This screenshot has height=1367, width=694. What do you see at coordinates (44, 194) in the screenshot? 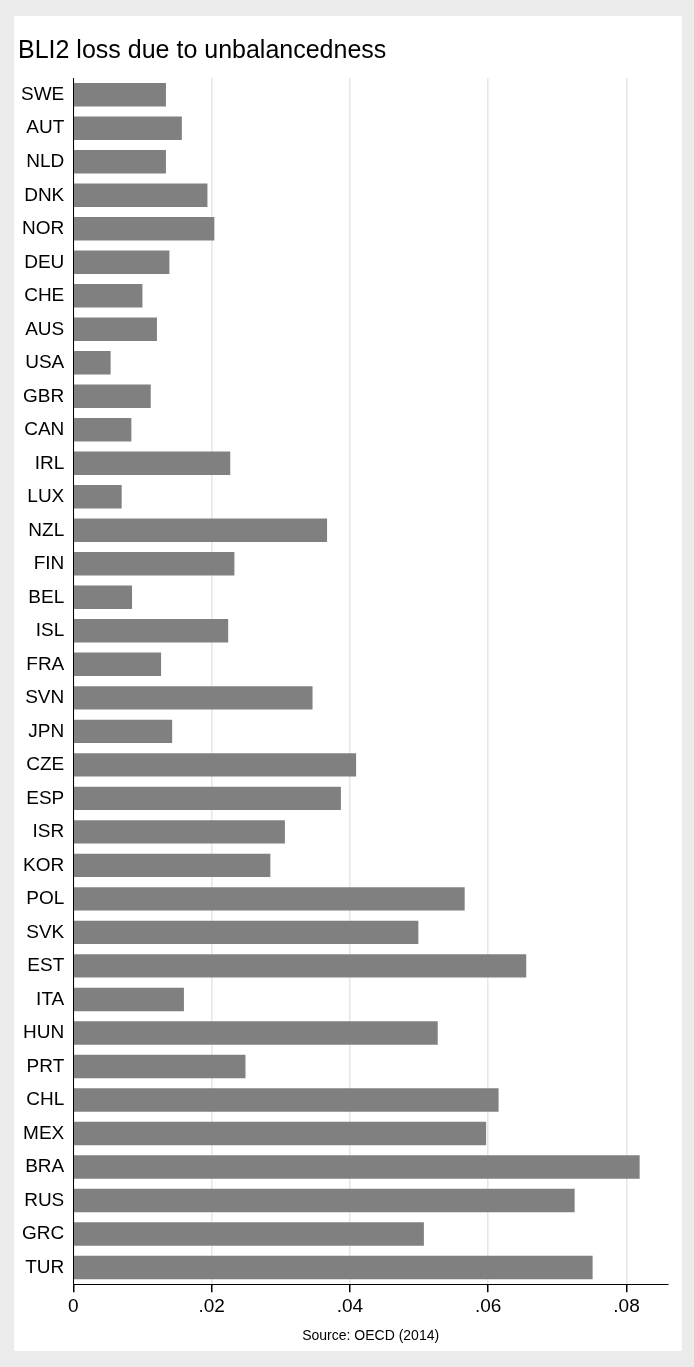
I see `y-tick-label: DNK` at bounding box center [44, 194].